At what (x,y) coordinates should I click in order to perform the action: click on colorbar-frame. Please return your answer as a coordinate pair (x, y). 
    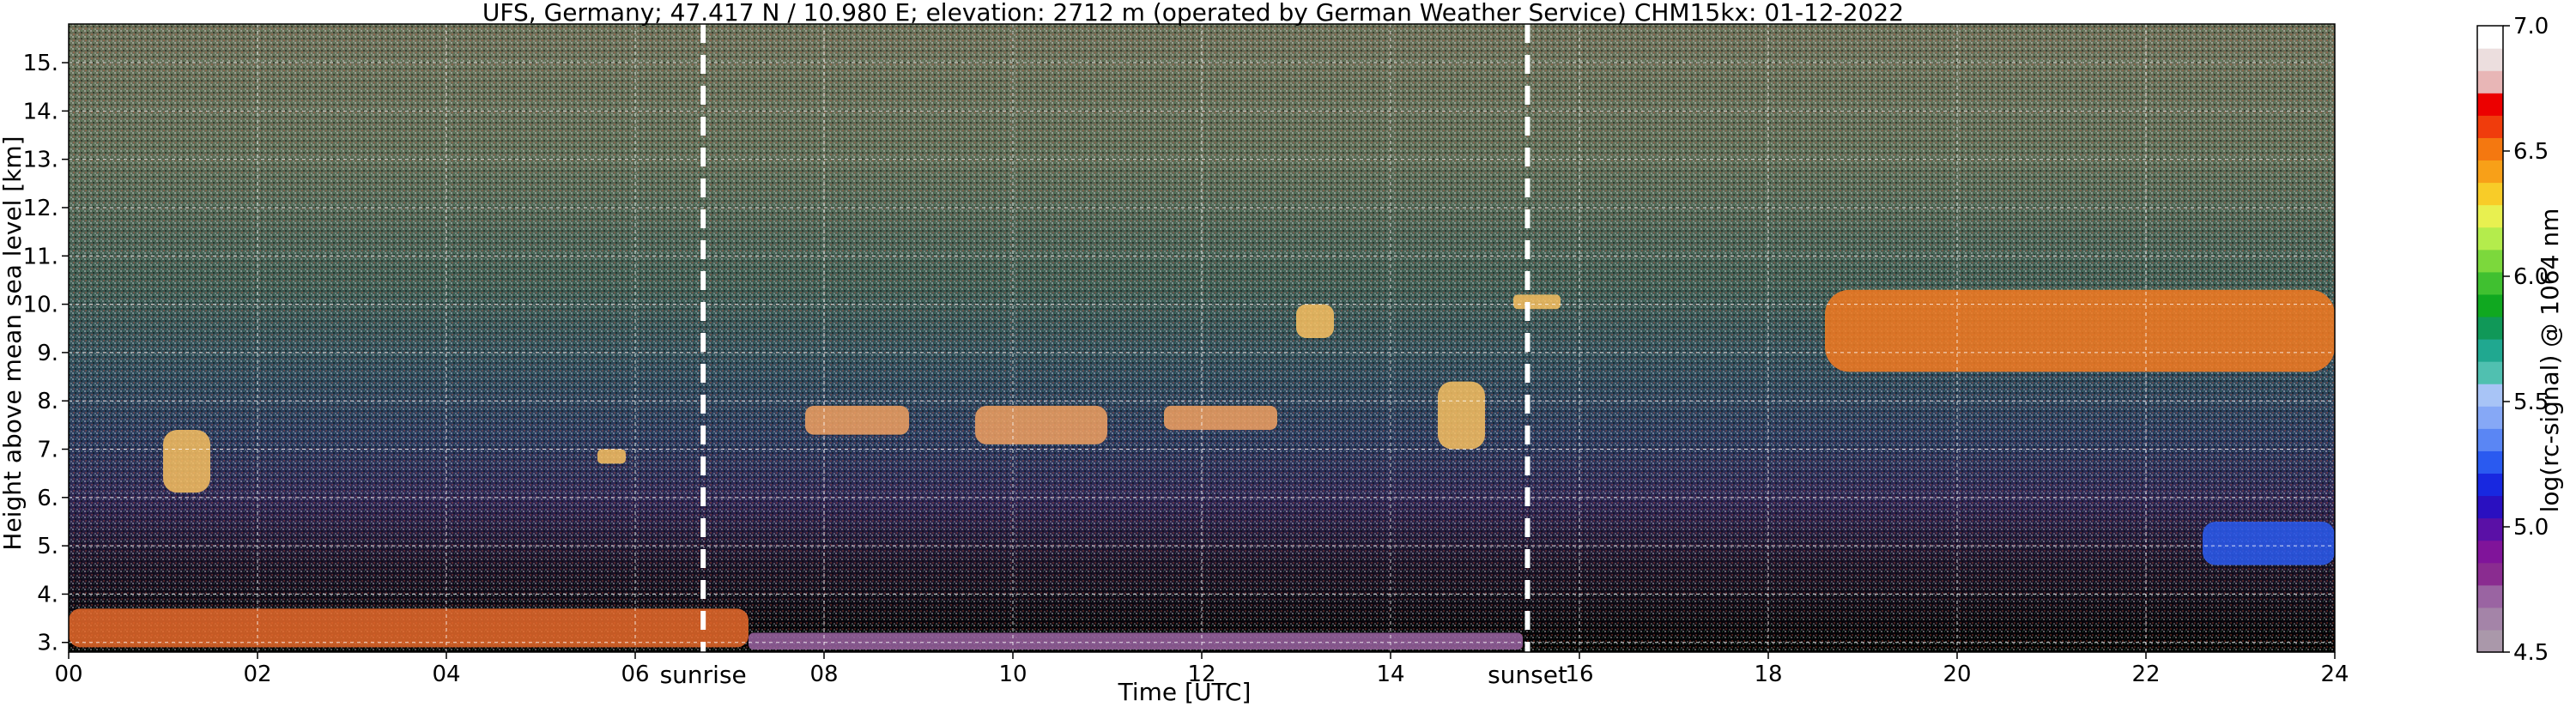
    Looking at the image, I should click on (2490, 339).